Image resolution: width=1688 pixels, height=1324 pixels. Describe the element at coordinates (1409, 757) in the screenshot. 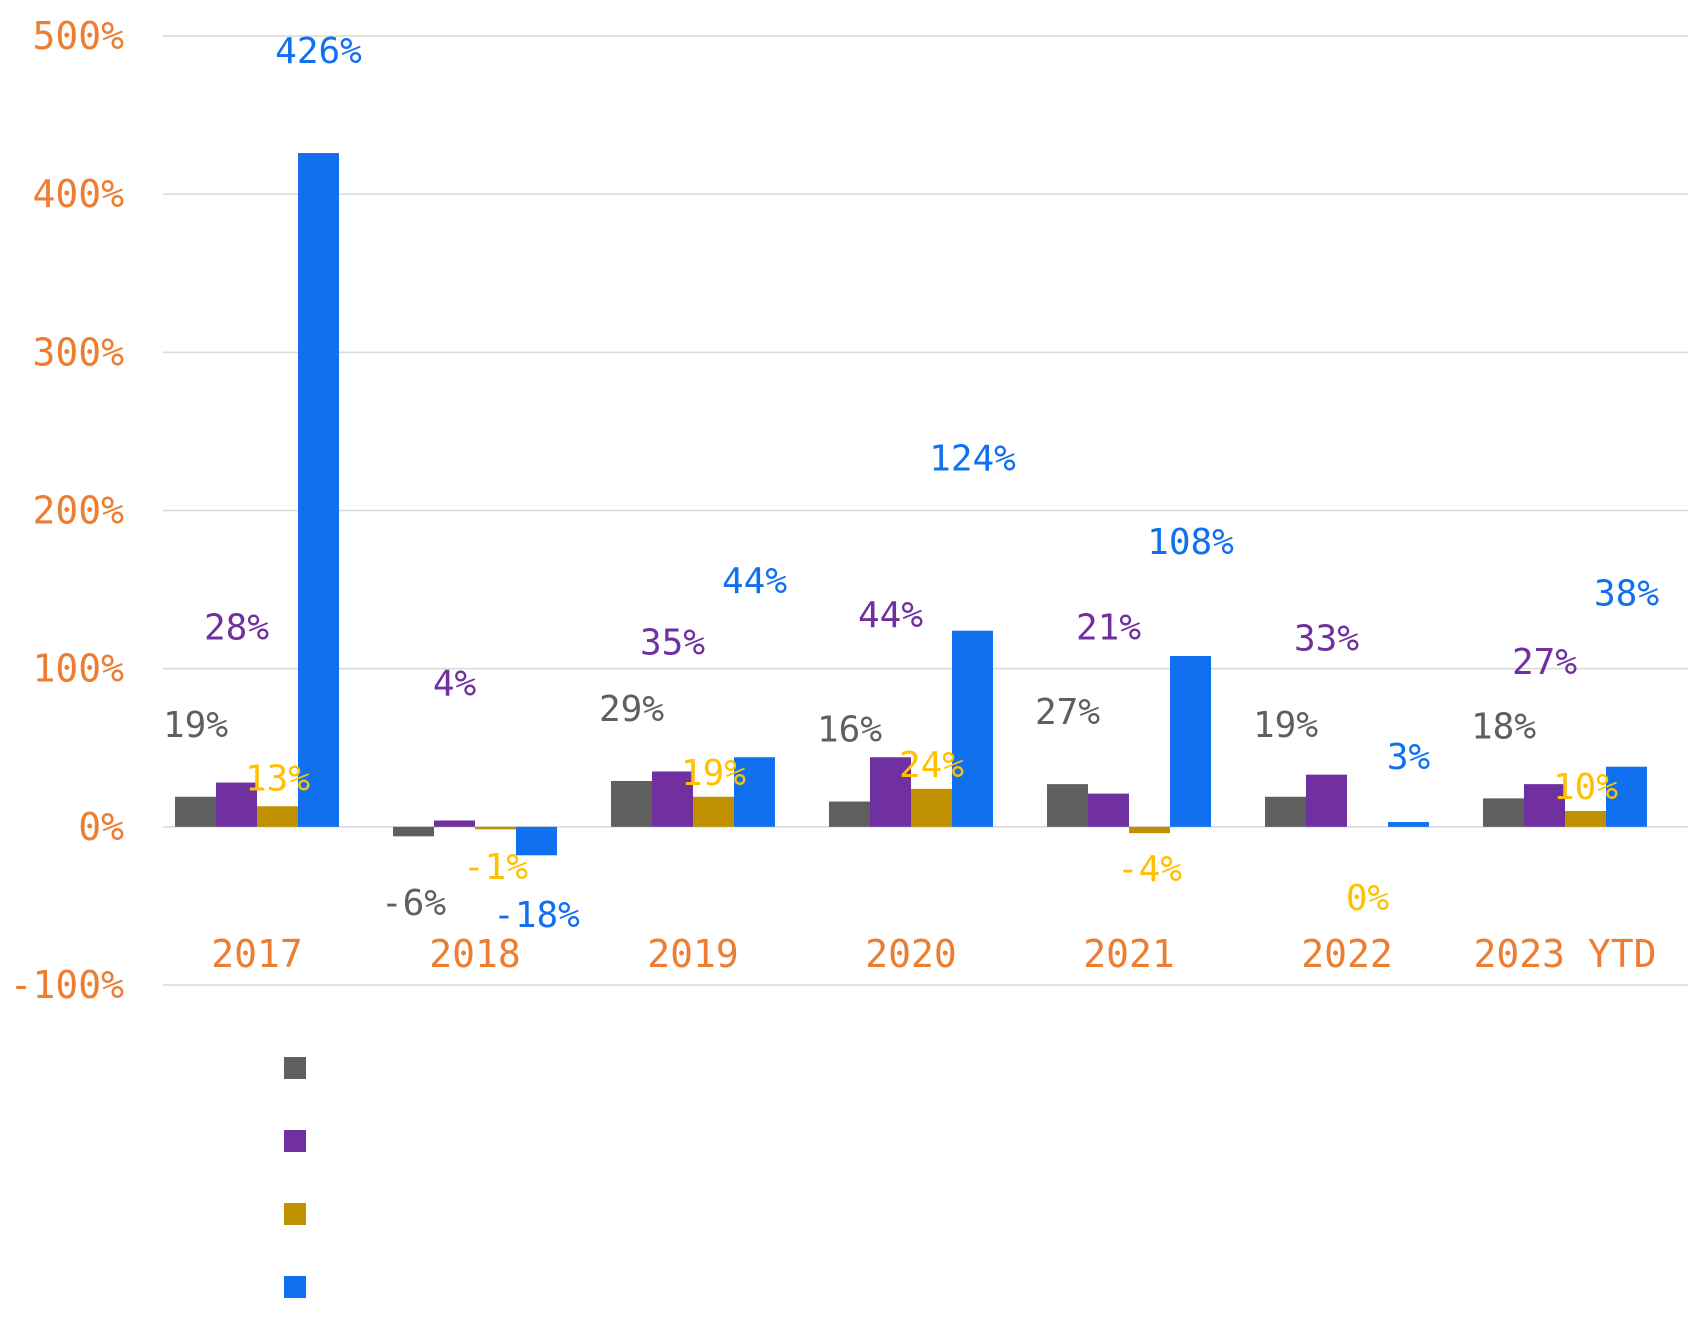

I see `data-label: 3%` at that location.